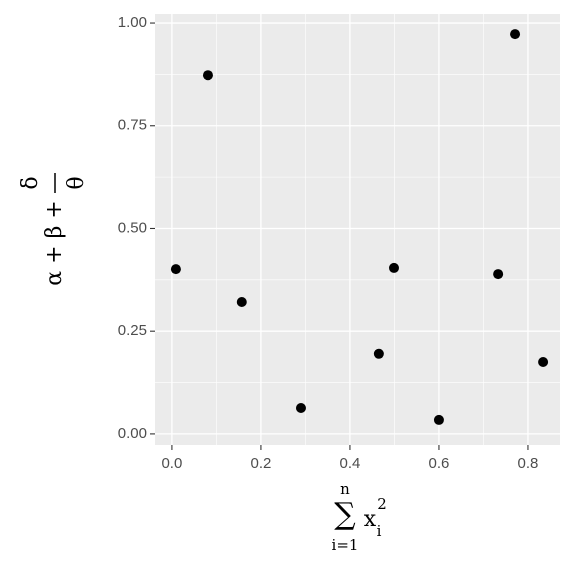 The width and height of the screenshot is (576, 576). I want to click on x-label-base: x, so click(370, 519).